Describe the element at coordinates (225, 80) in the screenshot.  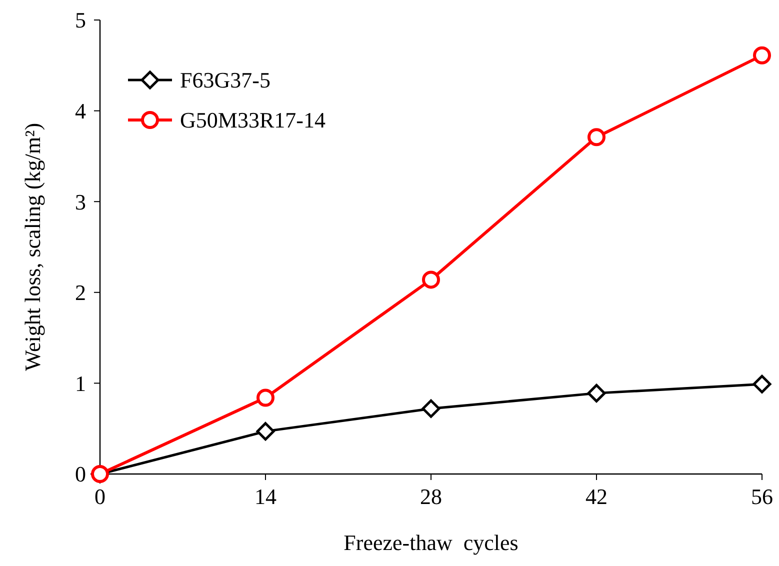
I see `legend-label: F63G37-5` at that location.